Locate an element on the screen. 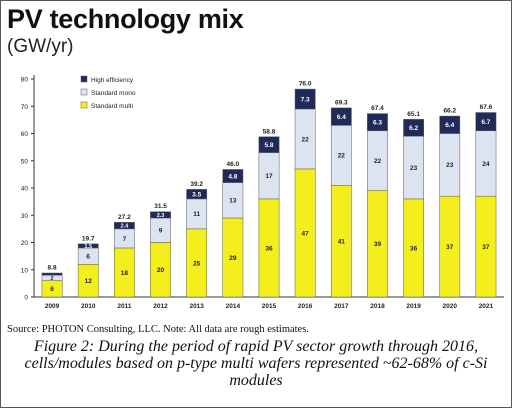 The width and height of the screenshot is (512, 408). bar-total-label: 65.1 is located at coordinates (413, 114).